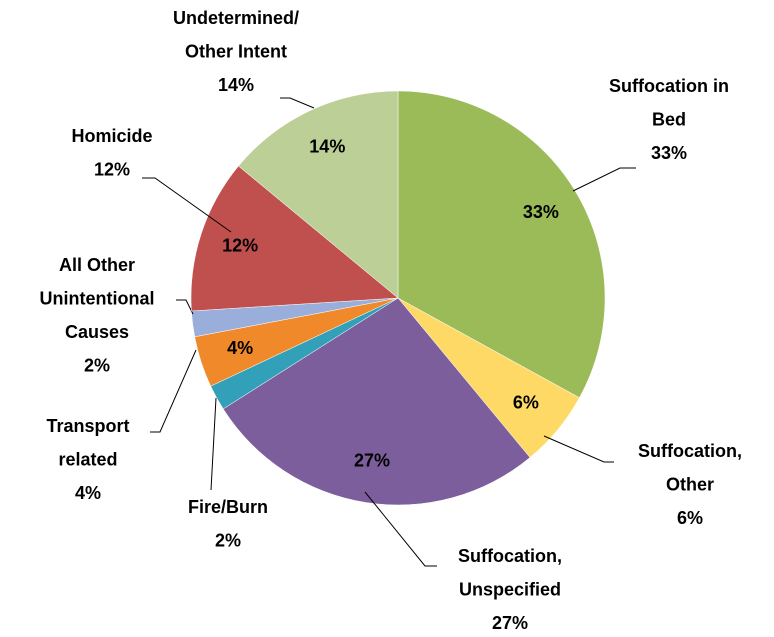 The width and height of the screenshot is (774, 637). What do you see at coordinates (97, 298) in the screenshot?
I see `category-label: All Other Unintentional Causes` at bounding box center [97, 298].